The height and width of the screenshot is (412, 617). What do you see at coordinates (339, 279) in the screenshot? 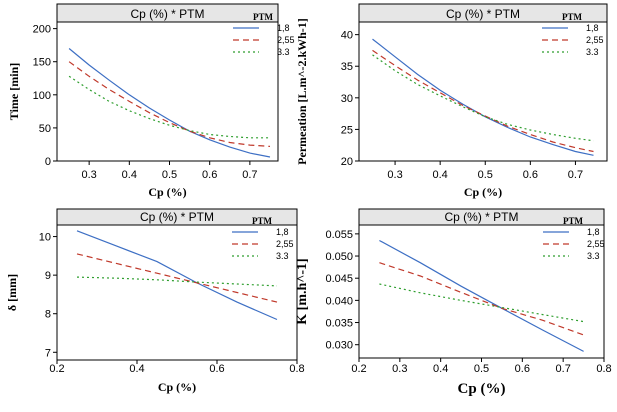
I see `y-tick-label: 0.045` at bounding box center [339, 279].